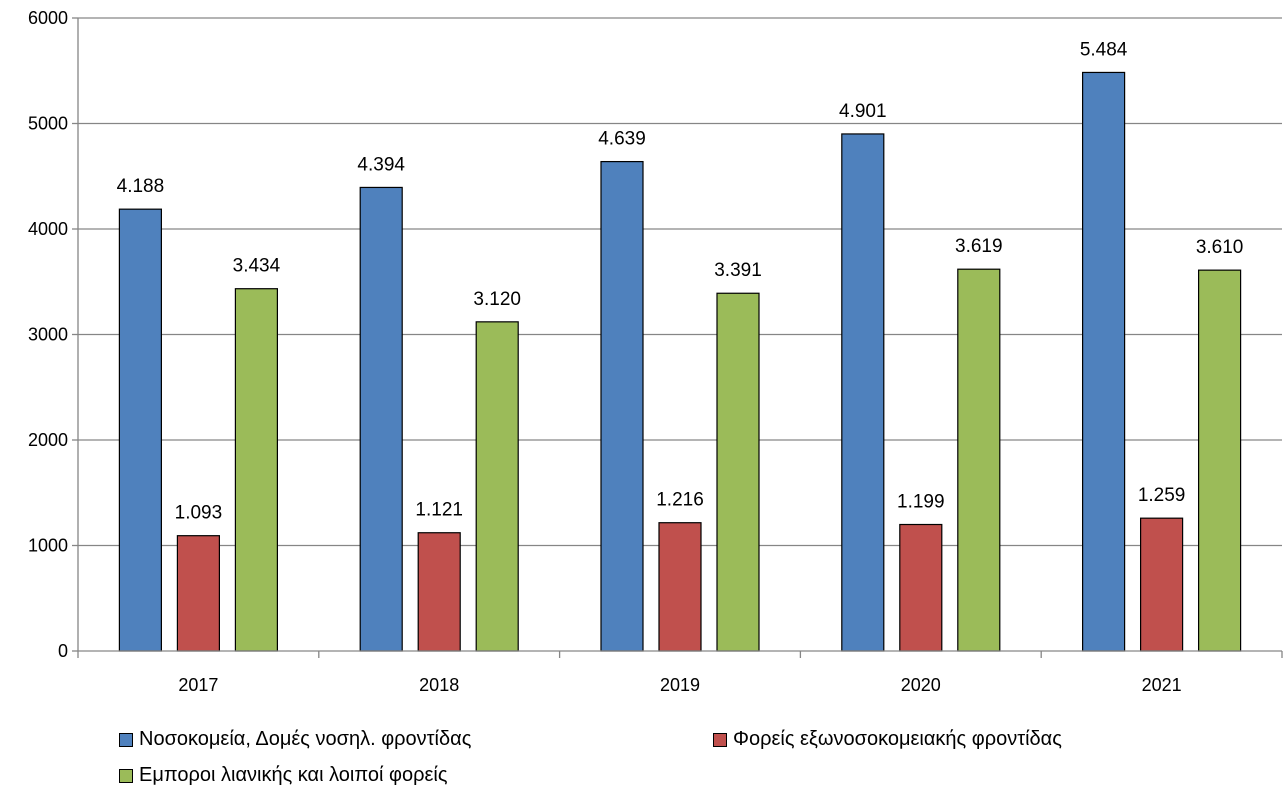 Image resolution: width=1285 pixels, height=792 pixels. What do you see at coordinates (199, 513) in the screenshot?
I see `data-label: 1.093` at bounding box center [199, 513].